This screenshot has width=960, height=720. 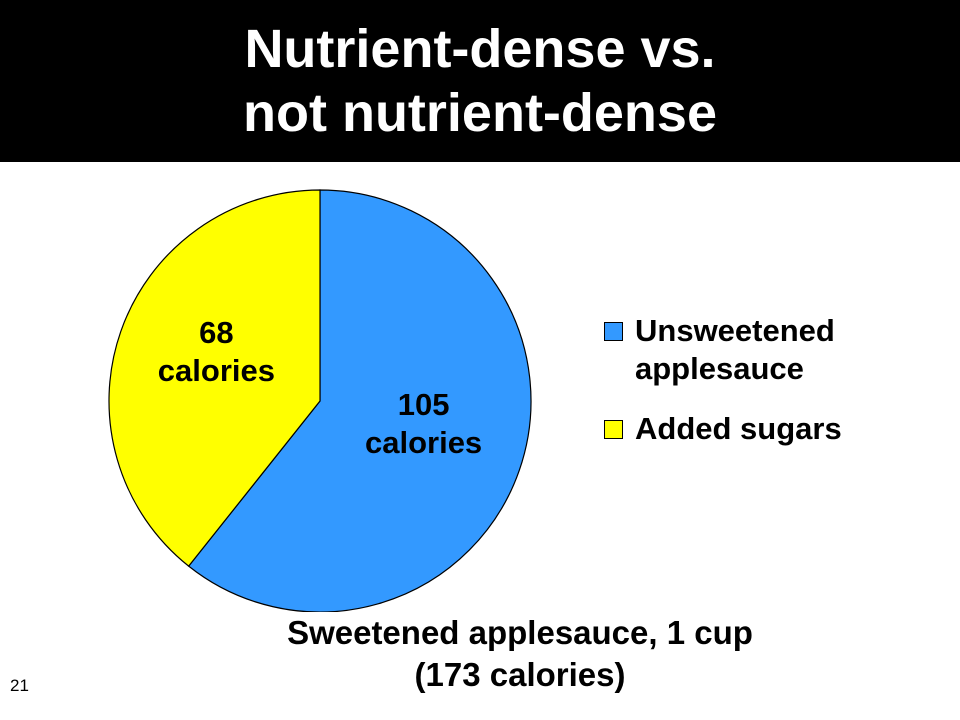 I want to click on caption-line-1: Sweetened applesauce, 1 cup, so click(x=520, y=632).